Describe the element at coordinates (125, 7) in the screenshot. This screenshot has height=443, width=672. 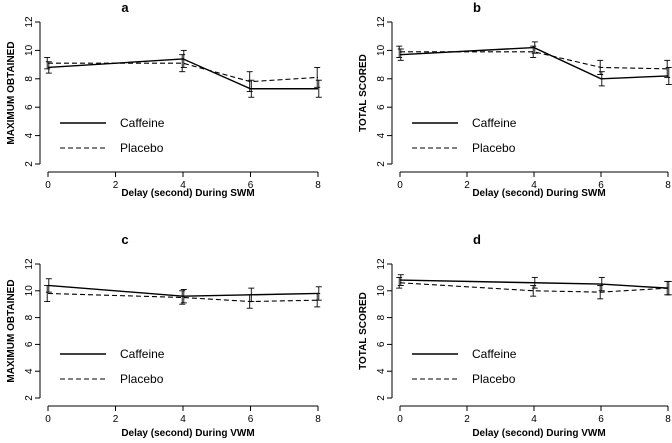
I see `panel-title: a` at that location.